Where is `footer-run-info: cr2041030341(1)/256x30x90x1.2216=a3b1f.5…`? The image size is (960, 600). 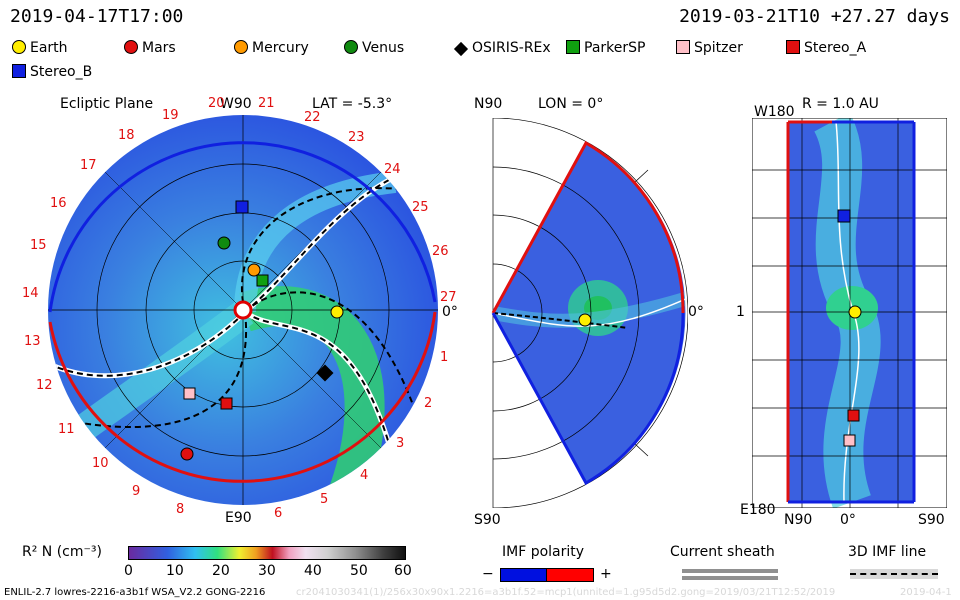
footer-run-info: cr2041030341(1)/256x30x90x1.2216=a3b1f.5… is located at coordinates (566, 592).